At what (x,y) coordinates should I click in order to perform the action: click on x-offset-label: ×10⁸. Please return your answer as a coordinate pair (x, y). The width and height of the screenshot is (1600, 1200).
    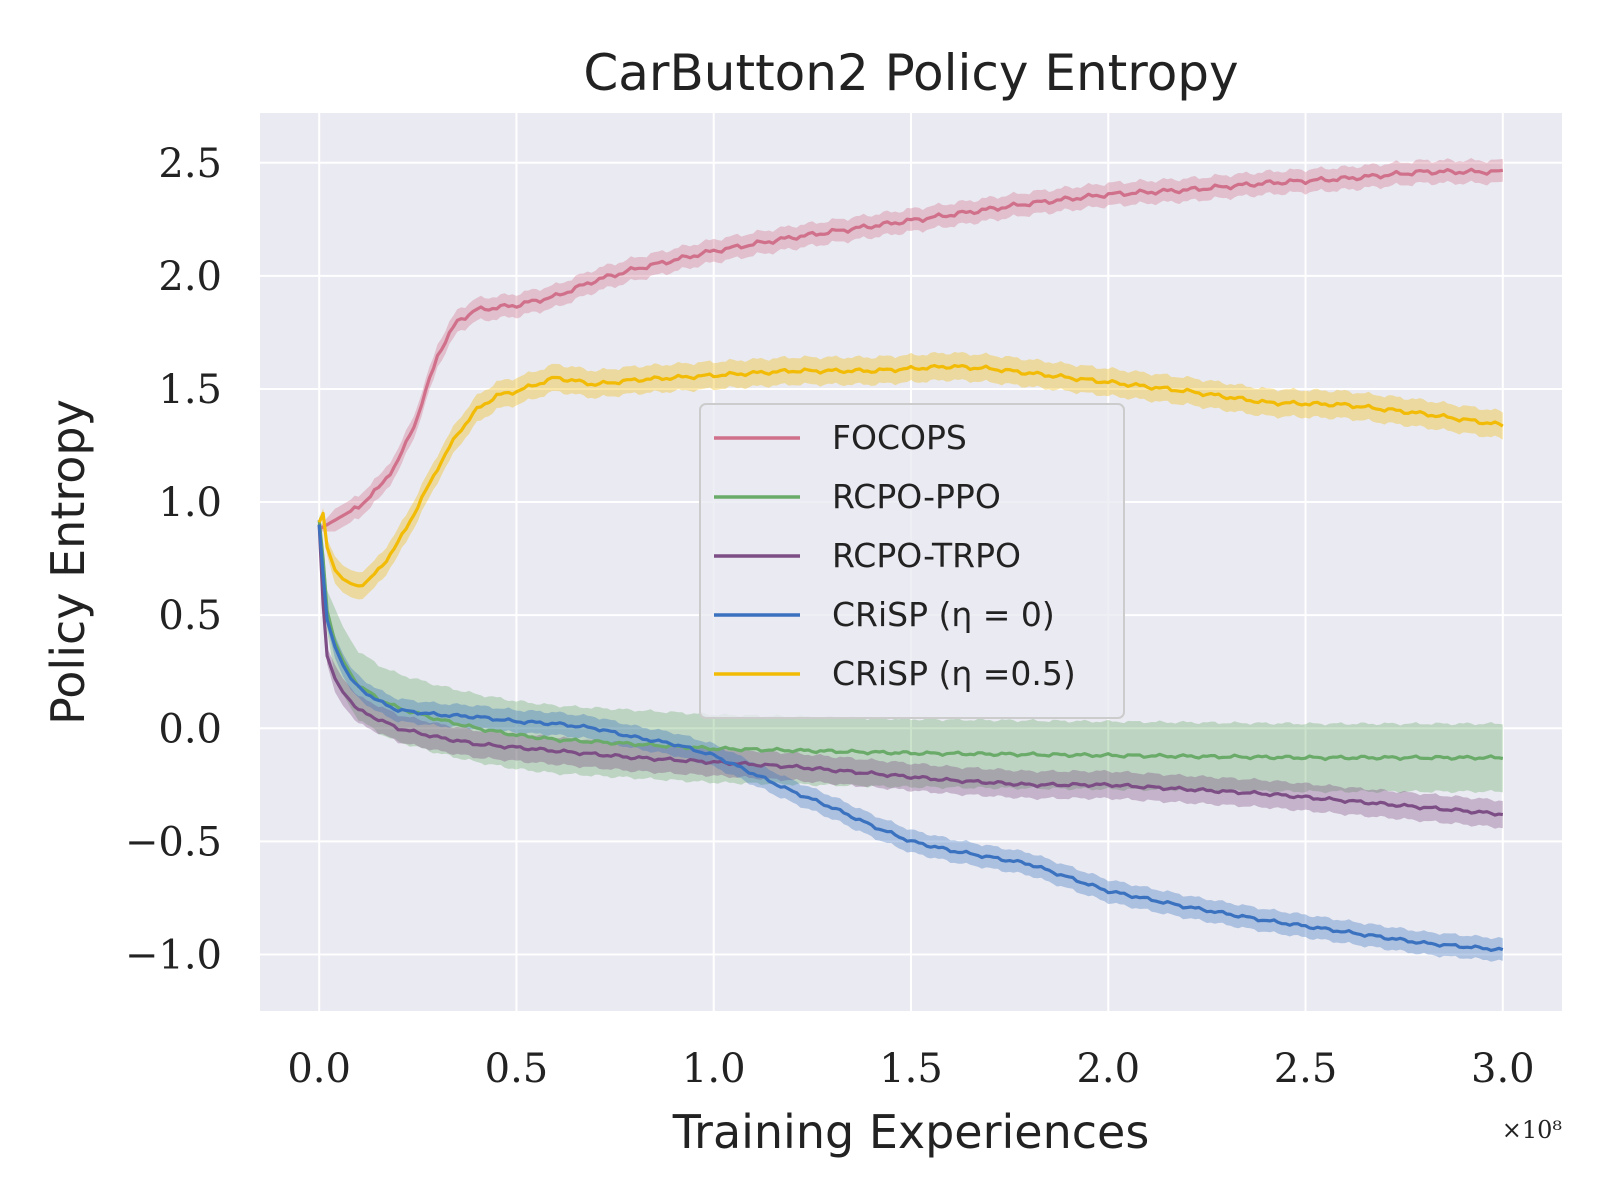
    Looking at the image, I should click on (1532, 1130).